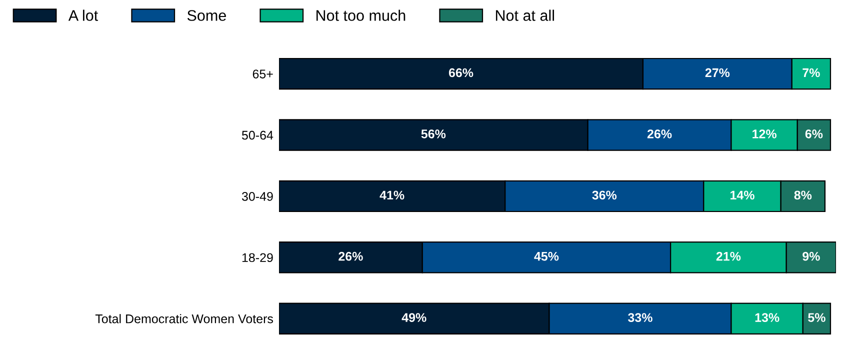  I want to click on legend-label: Some, so click(206, 15).